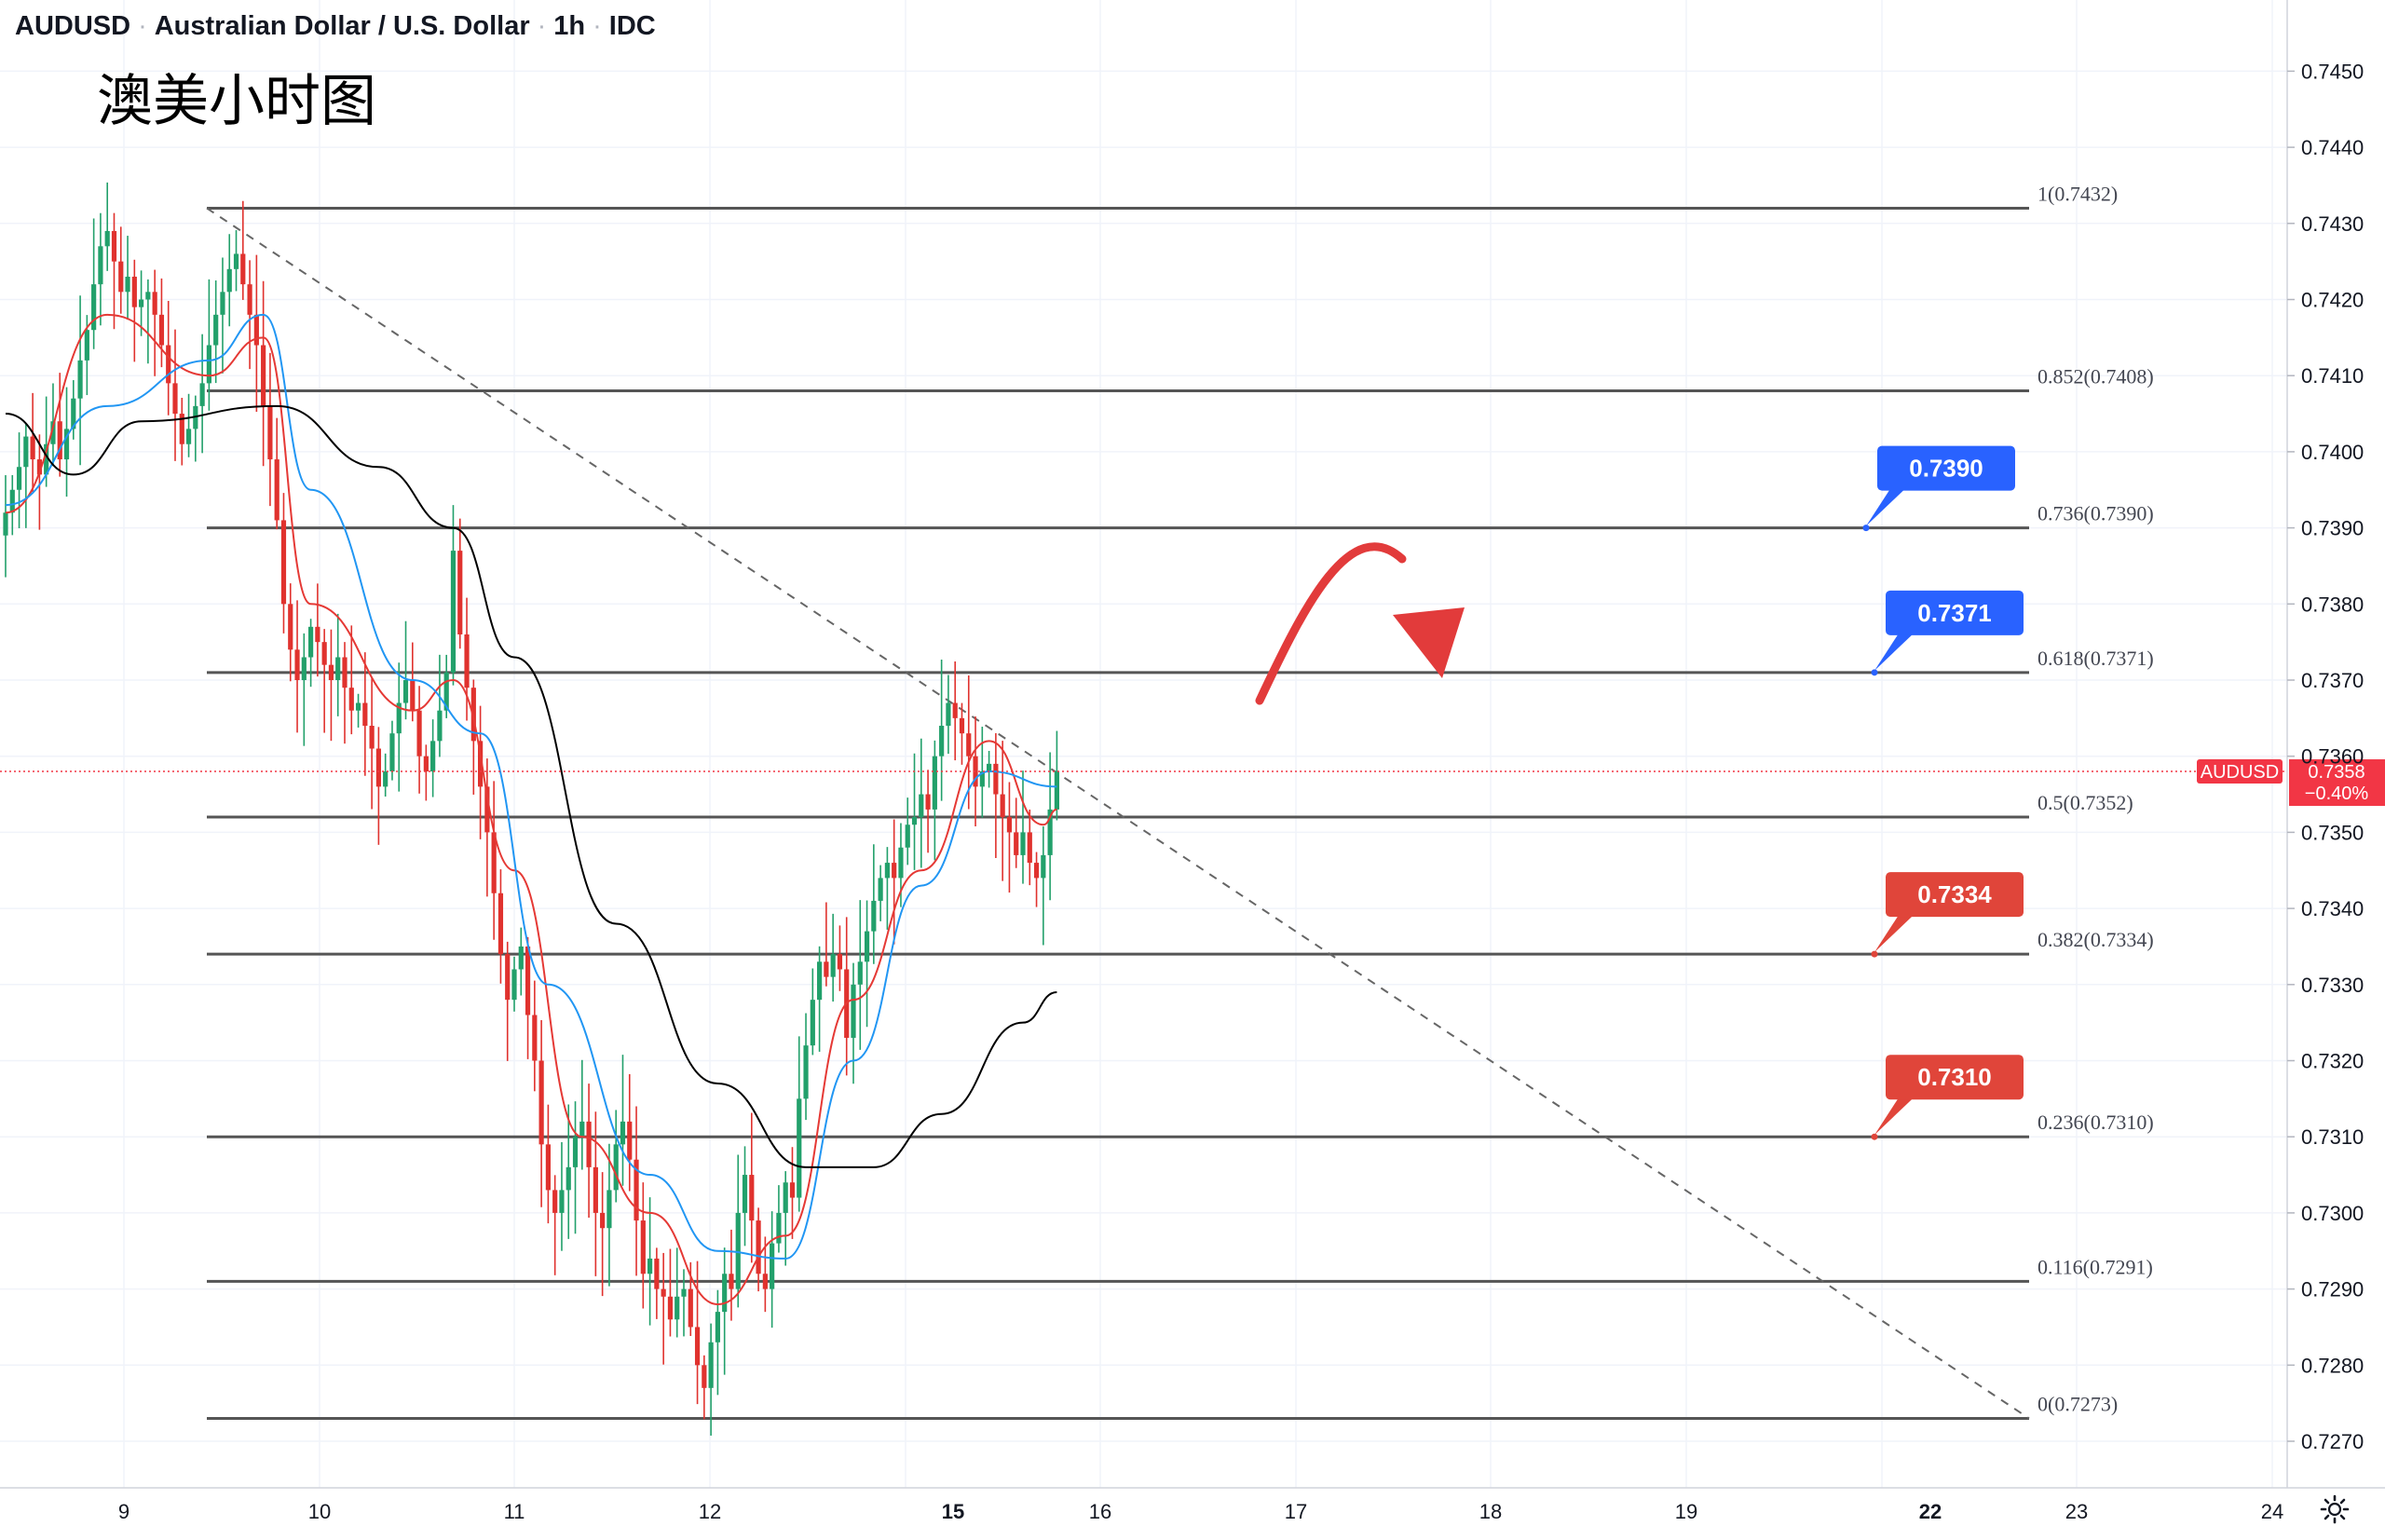 This screenshot has width=2385, height=1540. What do you see at coordinates (1948, 633) in the screenshot?
I see `price-callout-tag: 0.7371` at bounding box center [1948, 633].